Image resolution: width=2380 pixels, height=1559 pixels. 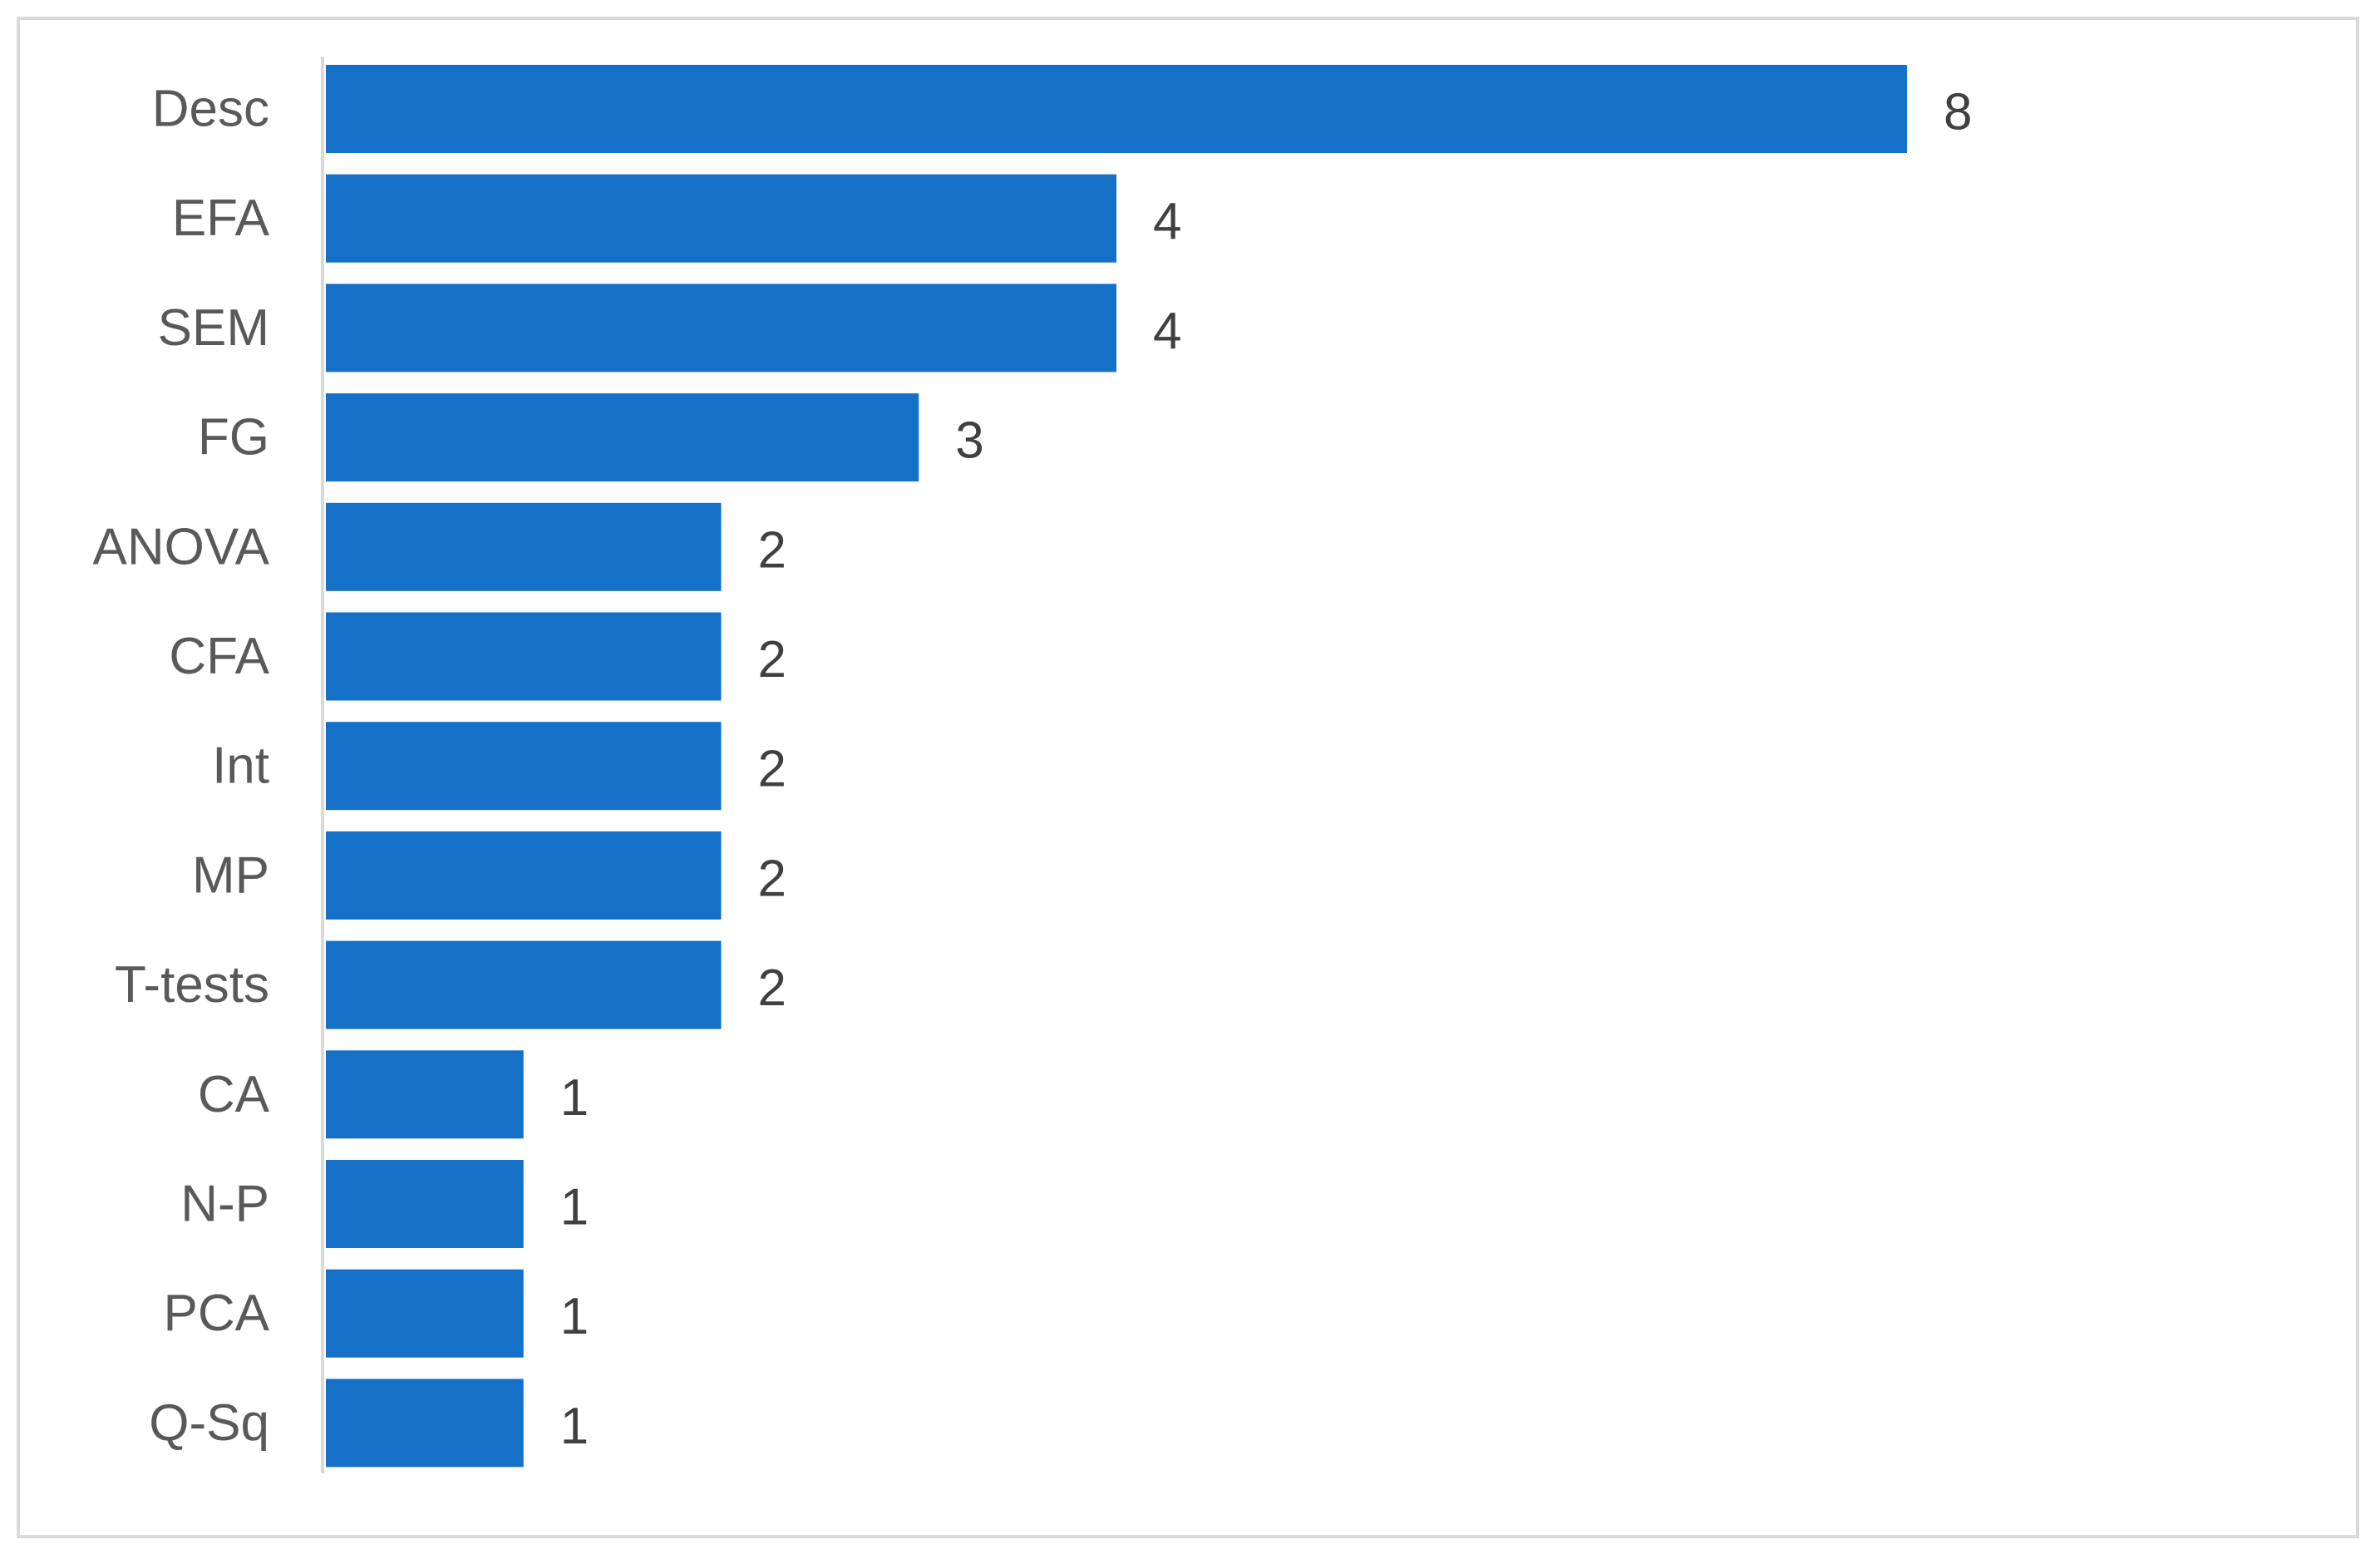 I want to click on bar-n-p, so click(x=425, y=1204).